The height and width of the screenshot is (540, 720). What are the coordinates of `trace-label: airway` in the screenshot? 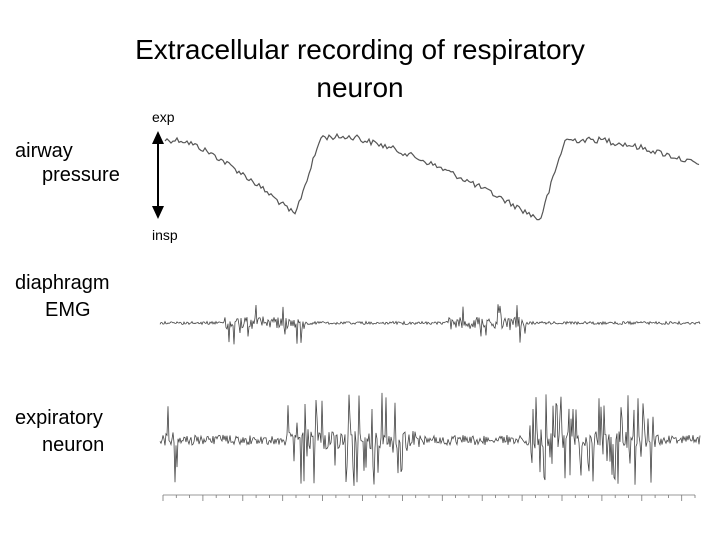 It's located at (44, 151).